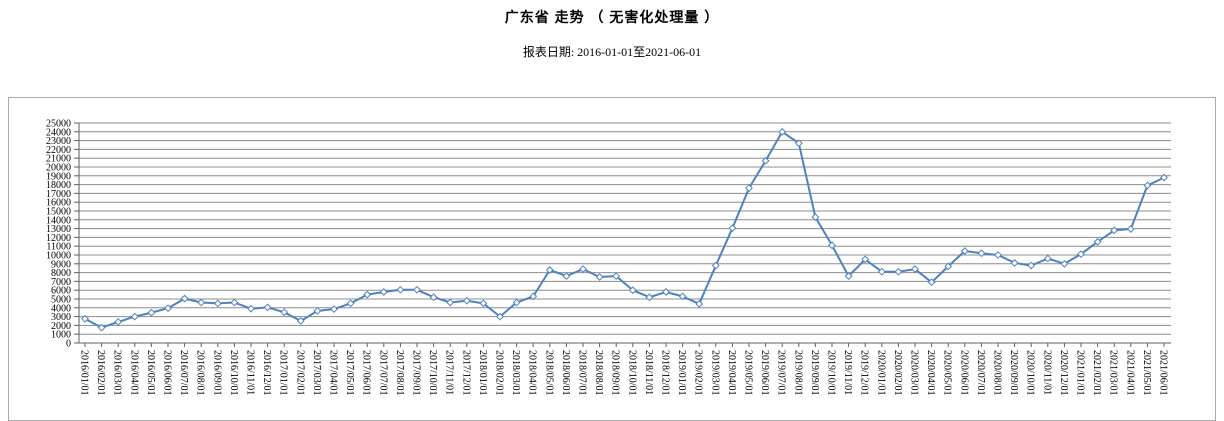 The width and height of the screenshot is (1224, 421). What do you see at coordinates (880, 373) in the screenshot?
I see `x-axis-label: 2020/01/01` at bounding box center [880, 373].